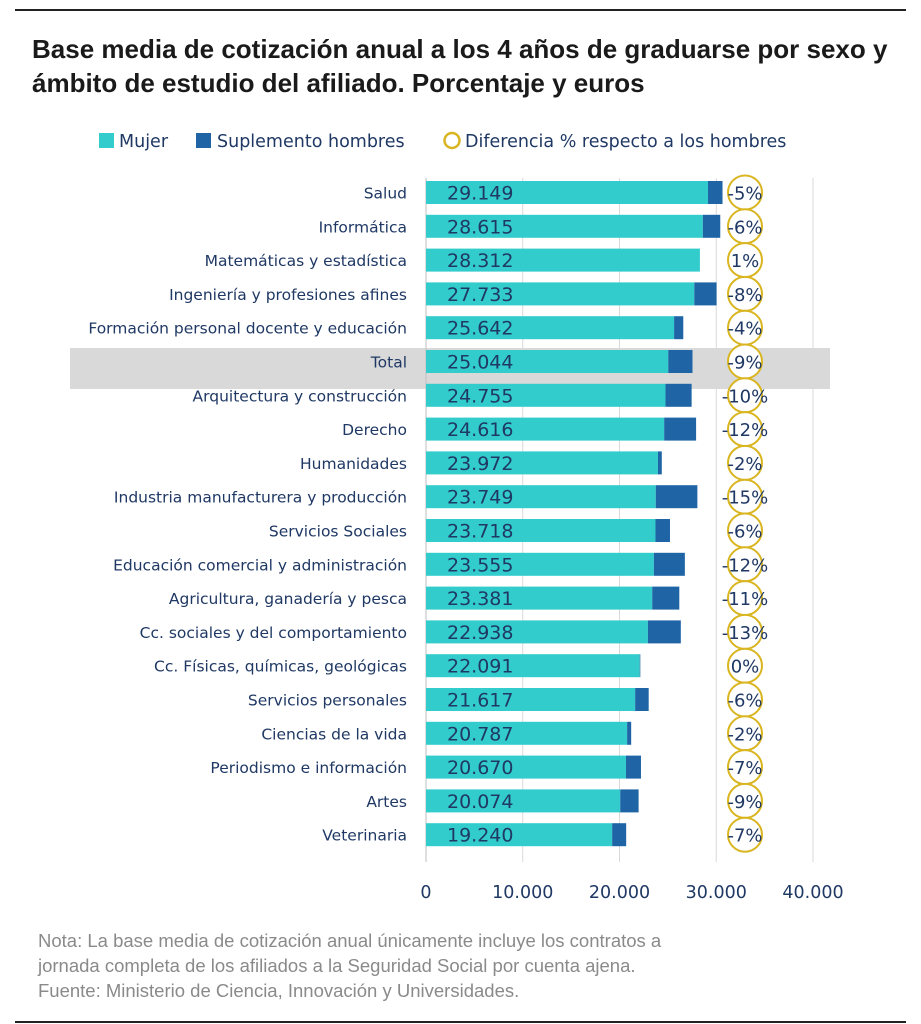 The image size is (921, 1024). What do you see at coordinates (425, 893) in the screenshot?
I see `x-tick-label: 0` at bounding box center [425, 893].